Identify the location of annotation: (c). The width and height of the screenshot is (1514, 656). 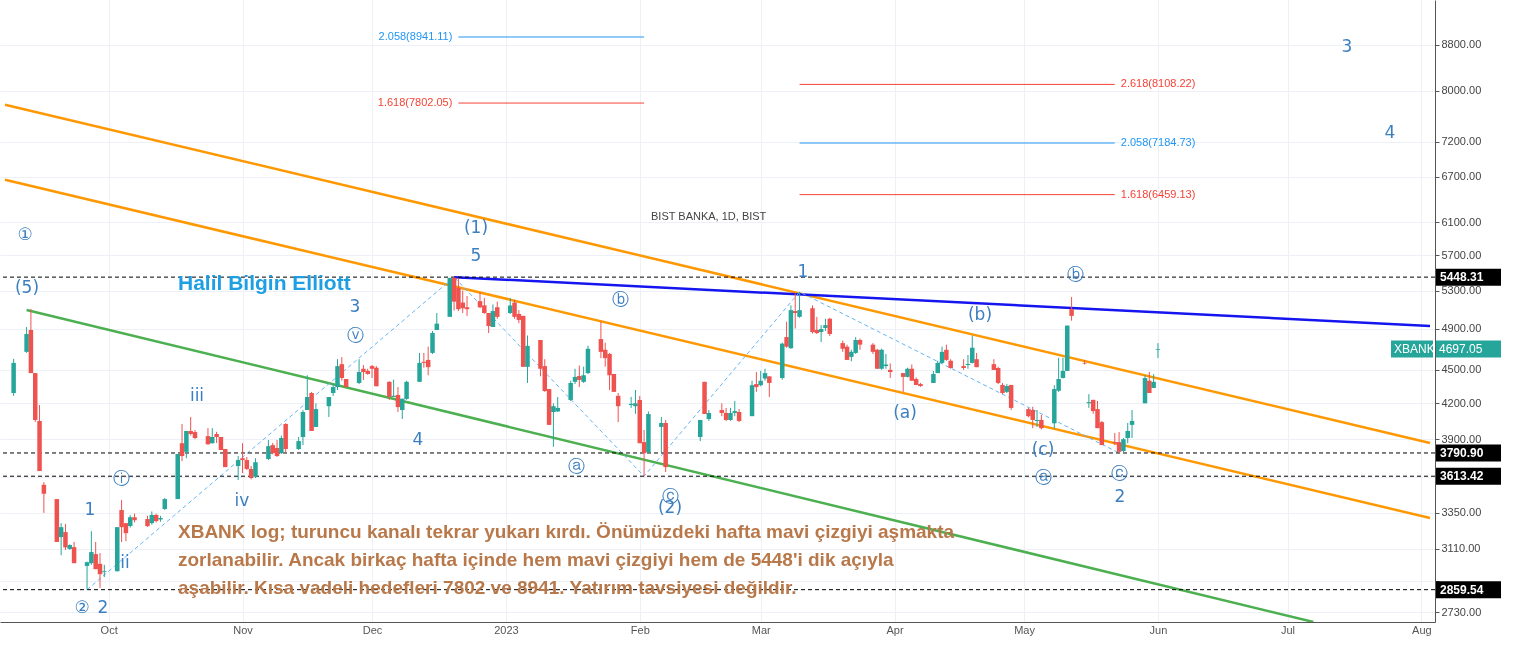
(1043, 449).